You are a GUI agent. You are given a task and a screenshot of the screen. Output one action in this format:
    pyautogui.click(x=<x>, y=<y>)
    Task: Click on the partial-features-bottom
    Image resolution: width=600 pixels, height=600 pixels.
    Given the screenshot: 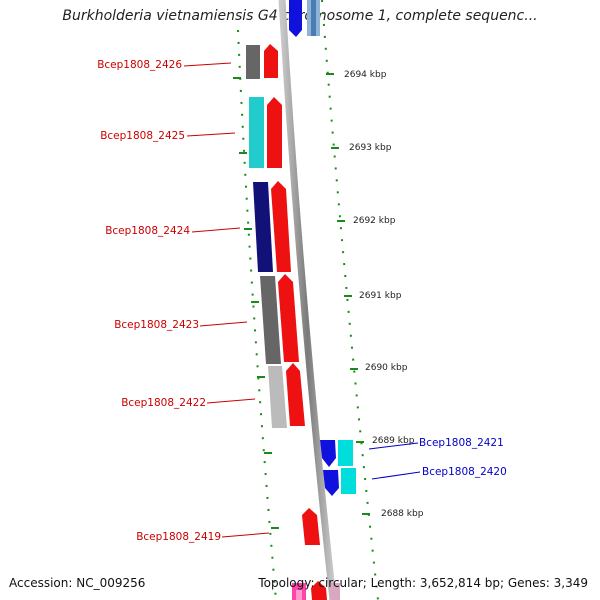 What is the action you would take?
    pyautogui.click(x=316, y=590)
    